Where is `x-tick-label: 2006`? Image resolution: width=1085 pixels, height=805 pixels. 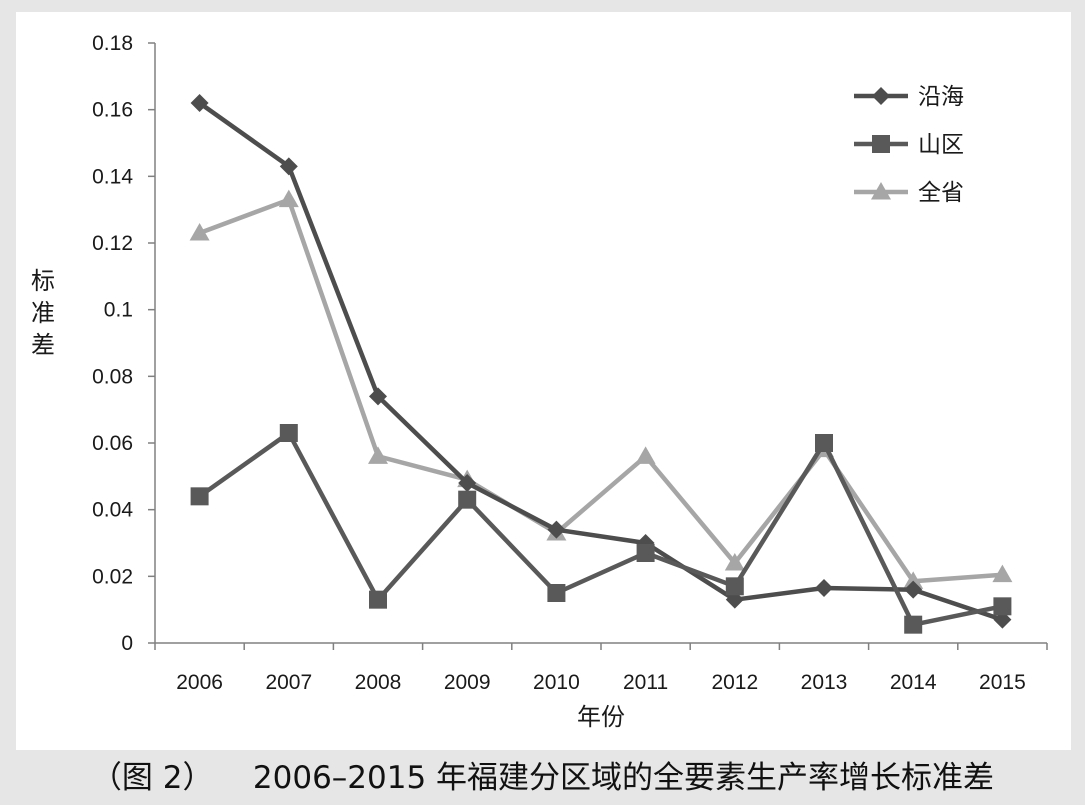
x-tick-label: 2006 is located at coordinates (199, 682).